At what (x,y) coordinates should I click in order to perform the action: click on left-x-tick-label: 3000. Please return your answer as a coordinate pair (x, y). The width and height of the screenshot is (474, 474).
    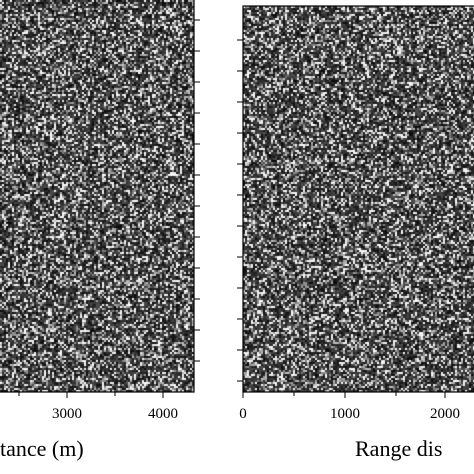
    Looking at the image, I should click on (67, 414).